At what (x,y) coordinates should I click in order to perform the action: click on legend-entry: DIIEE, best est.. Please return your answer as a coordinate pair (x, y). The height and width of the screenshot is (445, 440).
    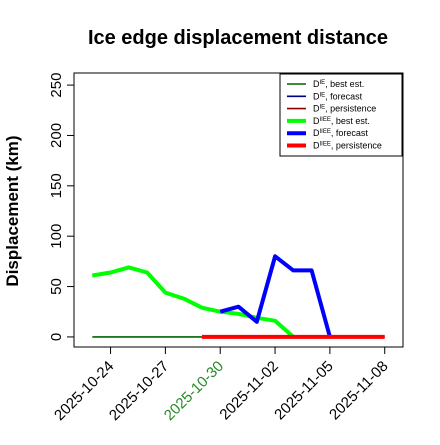
    Looking at the image, I should click on (341, 121).